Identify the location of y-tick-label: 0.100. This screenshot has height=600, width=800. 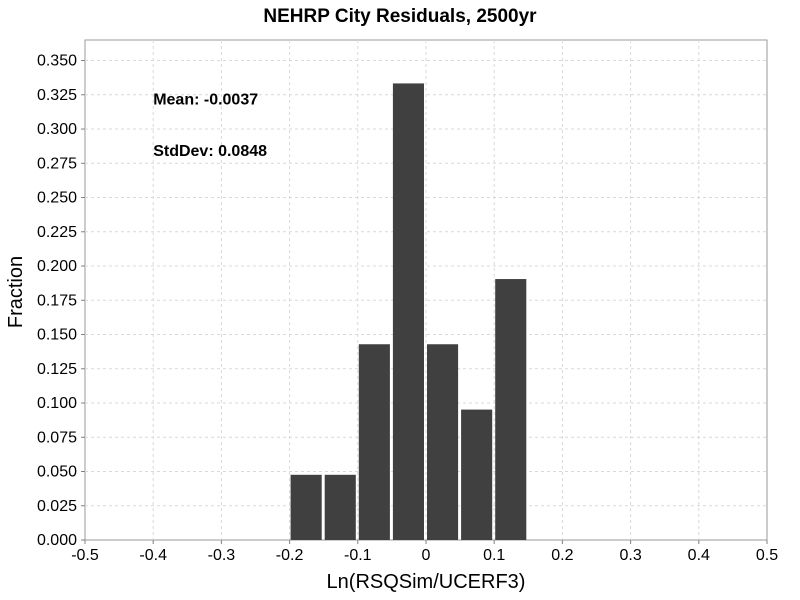
(57, 403).